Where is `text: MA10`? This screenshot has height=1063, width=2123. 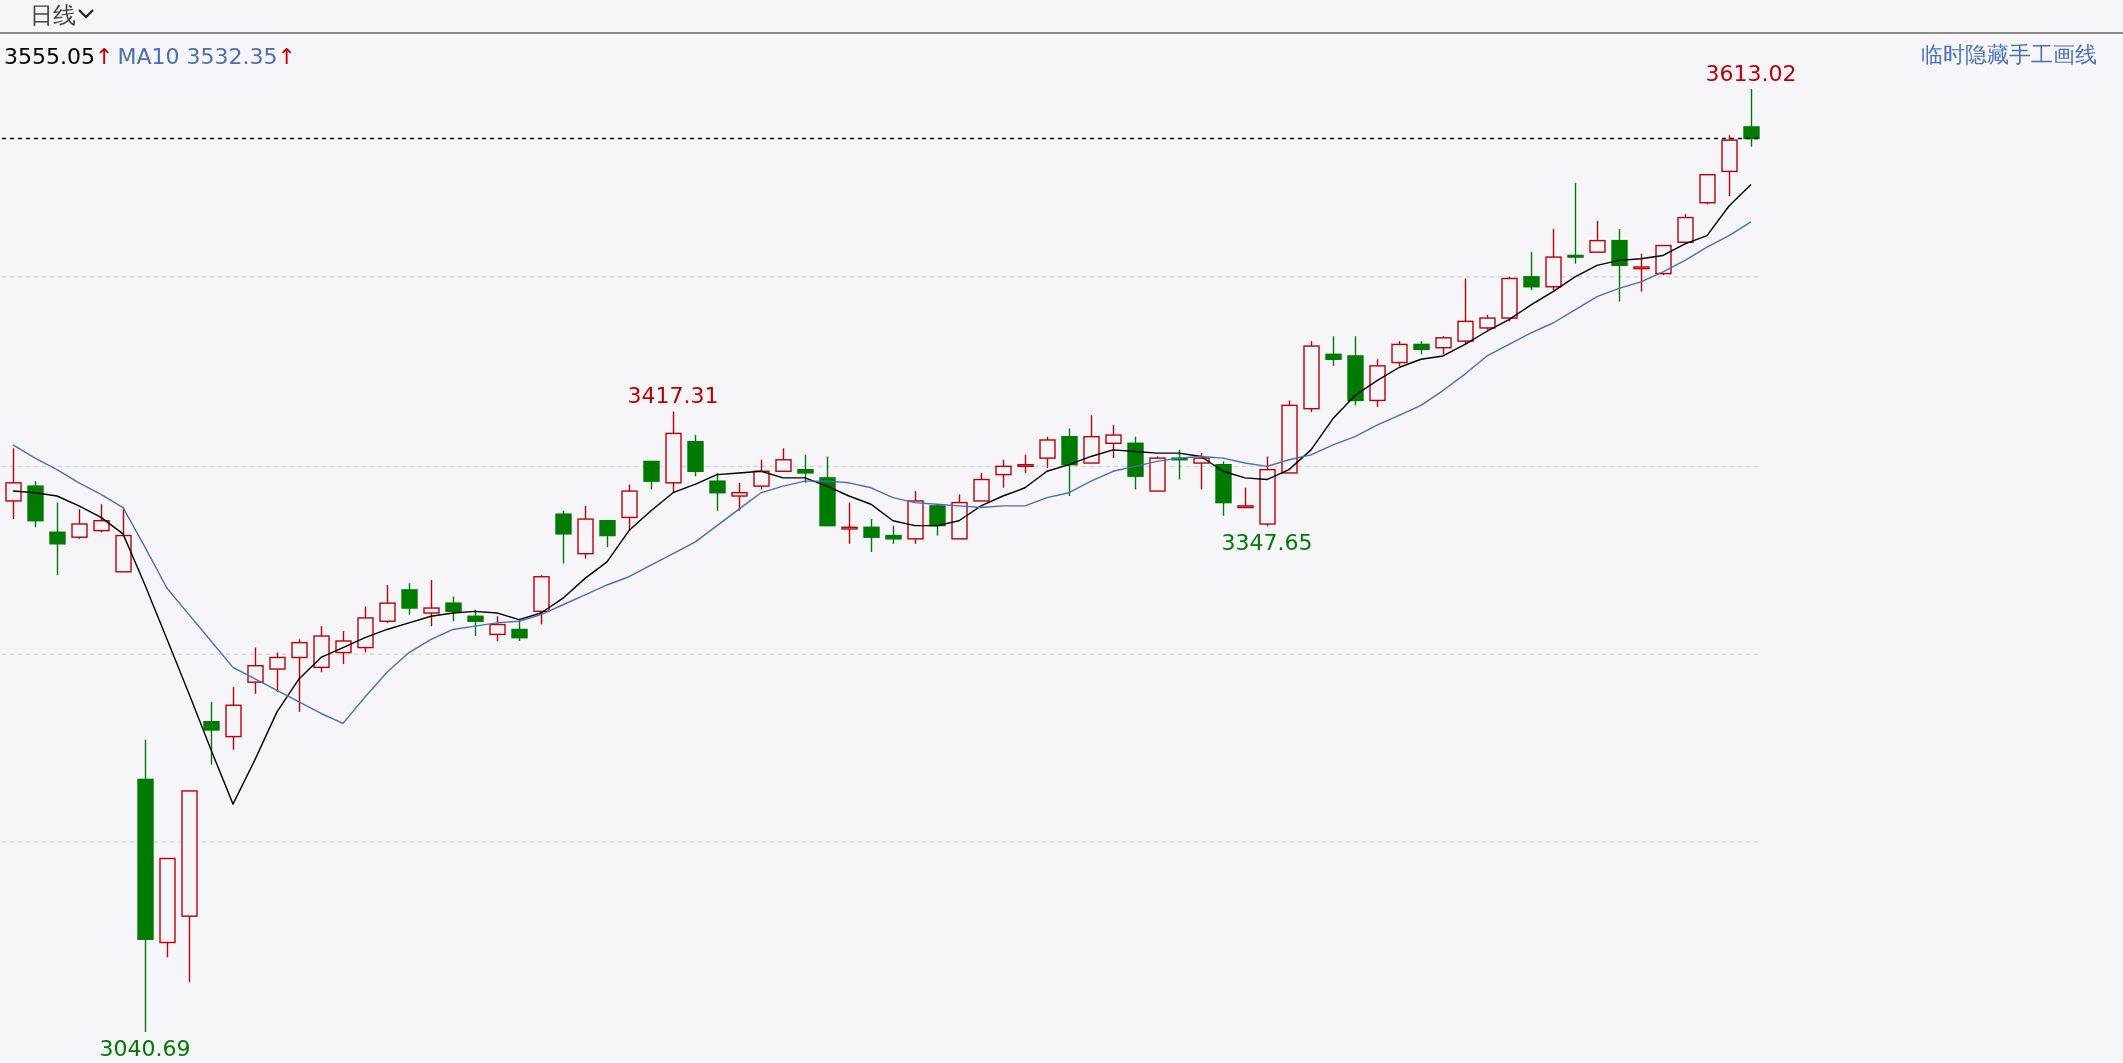
text: MA10 is located at coordinates (149, 56).